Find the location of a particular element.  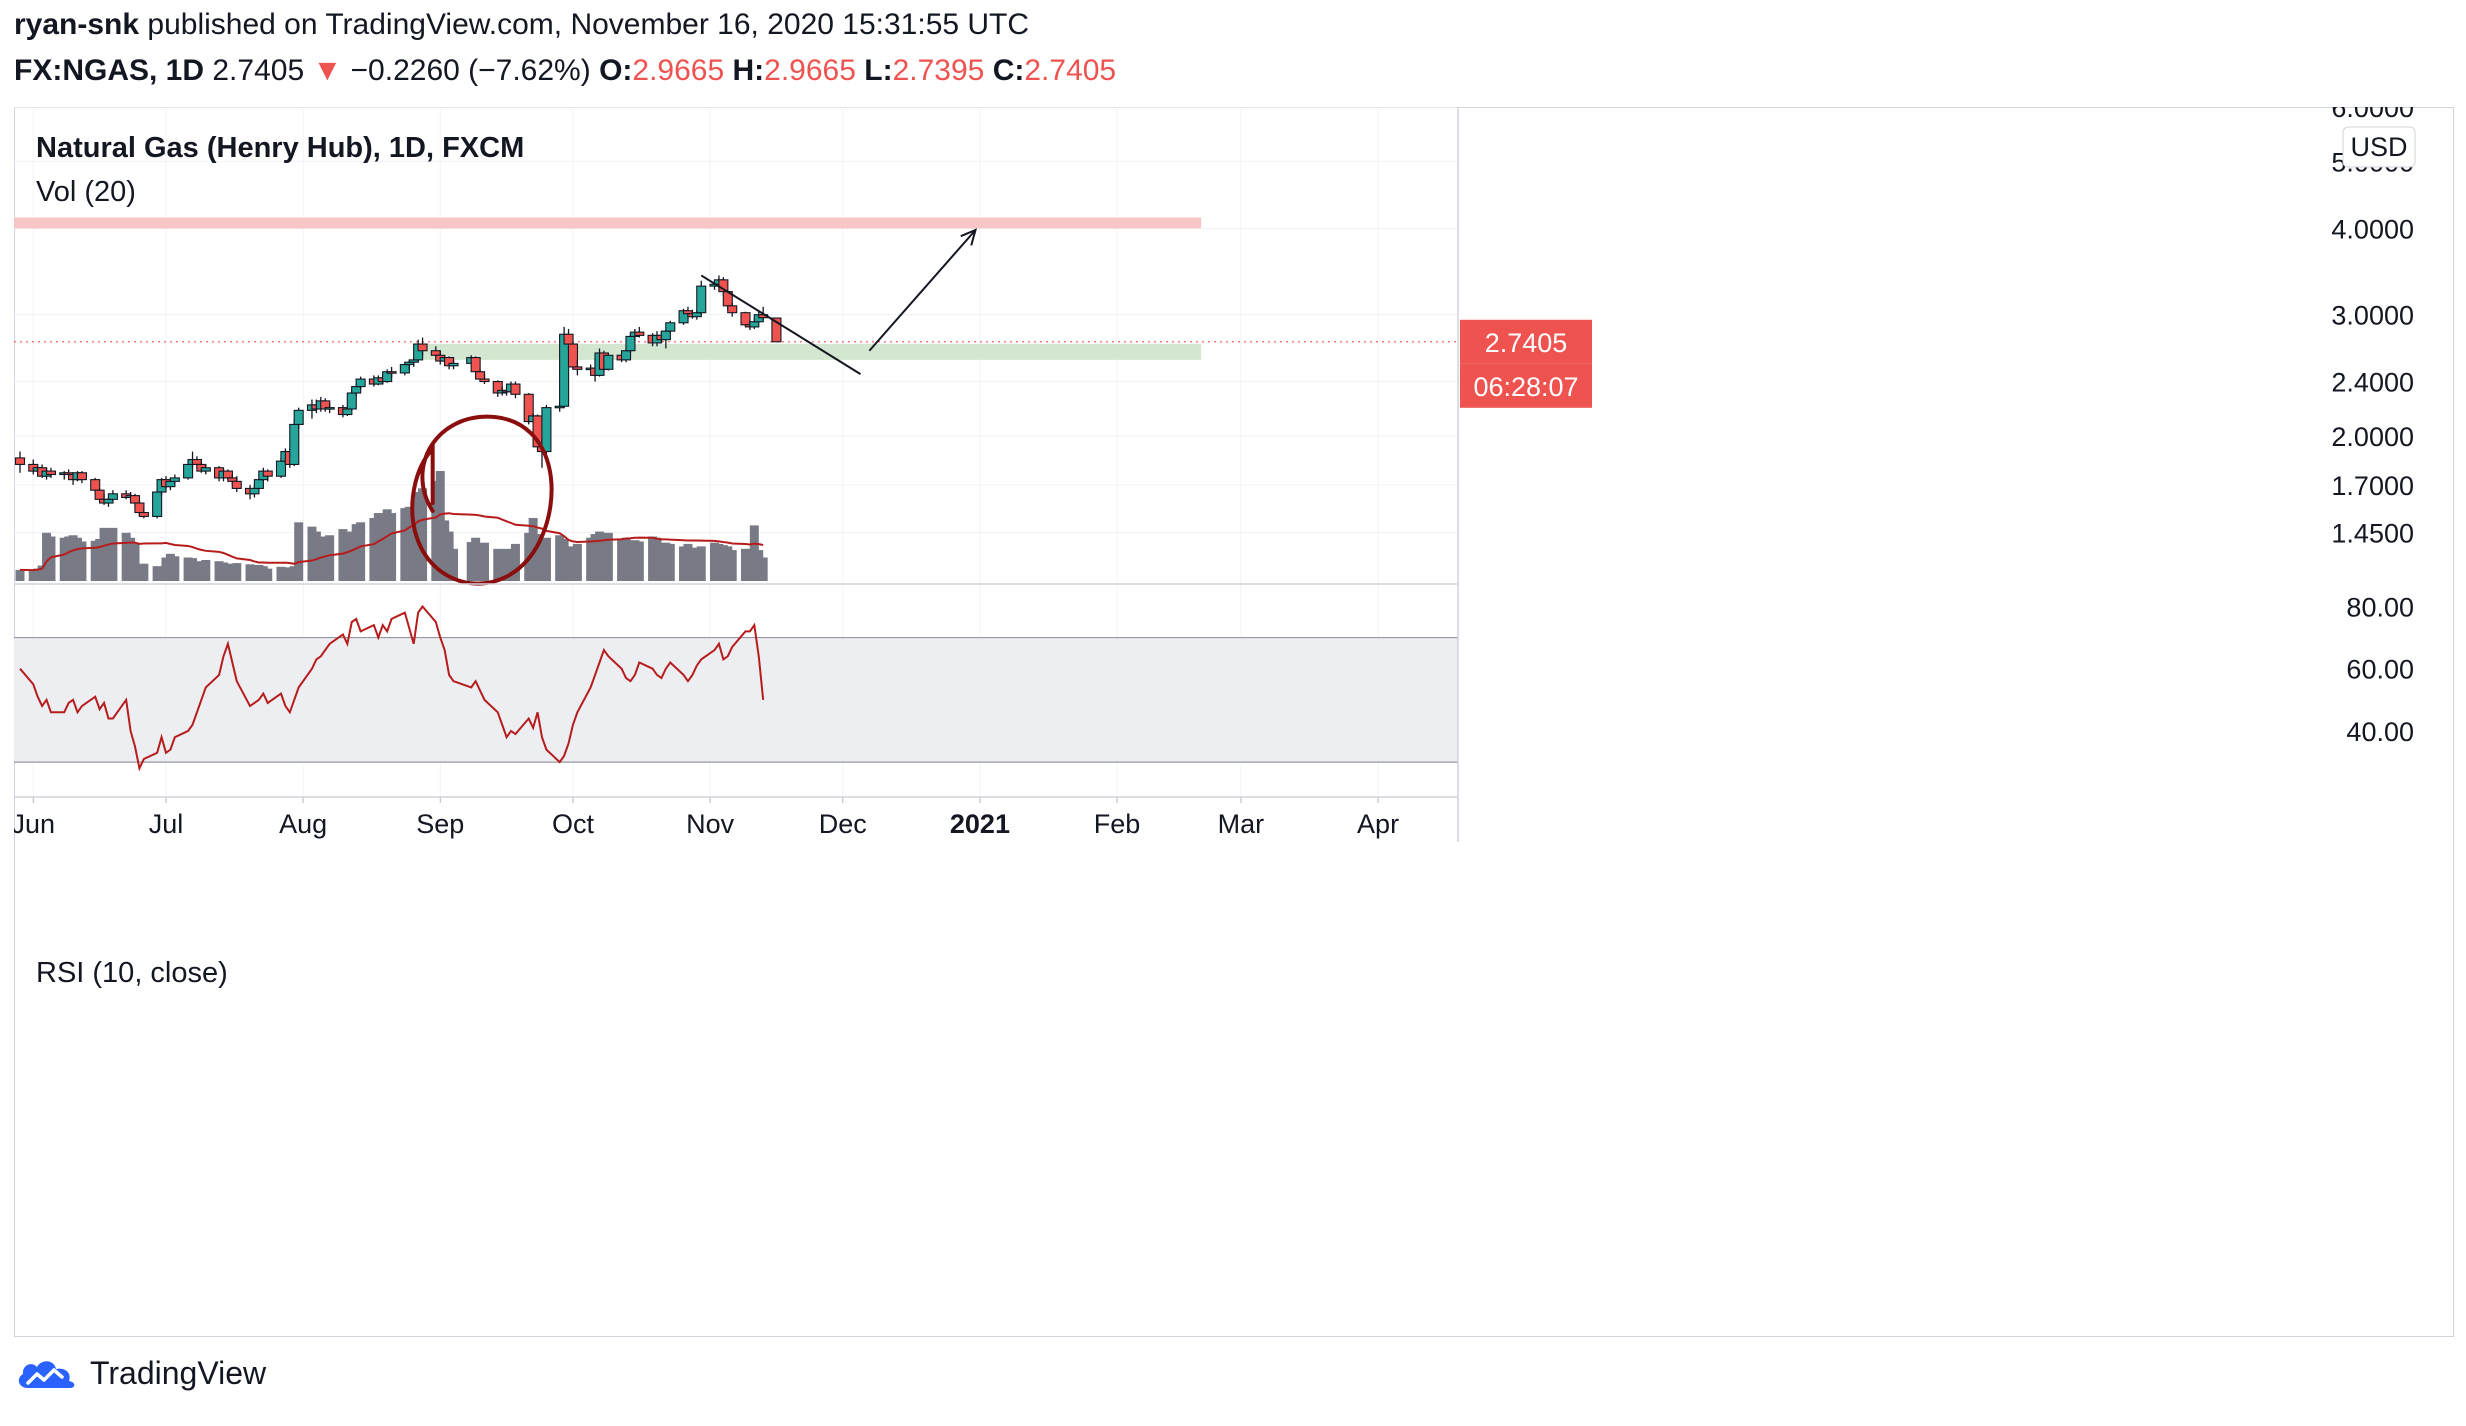

last-price-label: 2.7405 06:28:07 is located at coordinates (1526, 363).